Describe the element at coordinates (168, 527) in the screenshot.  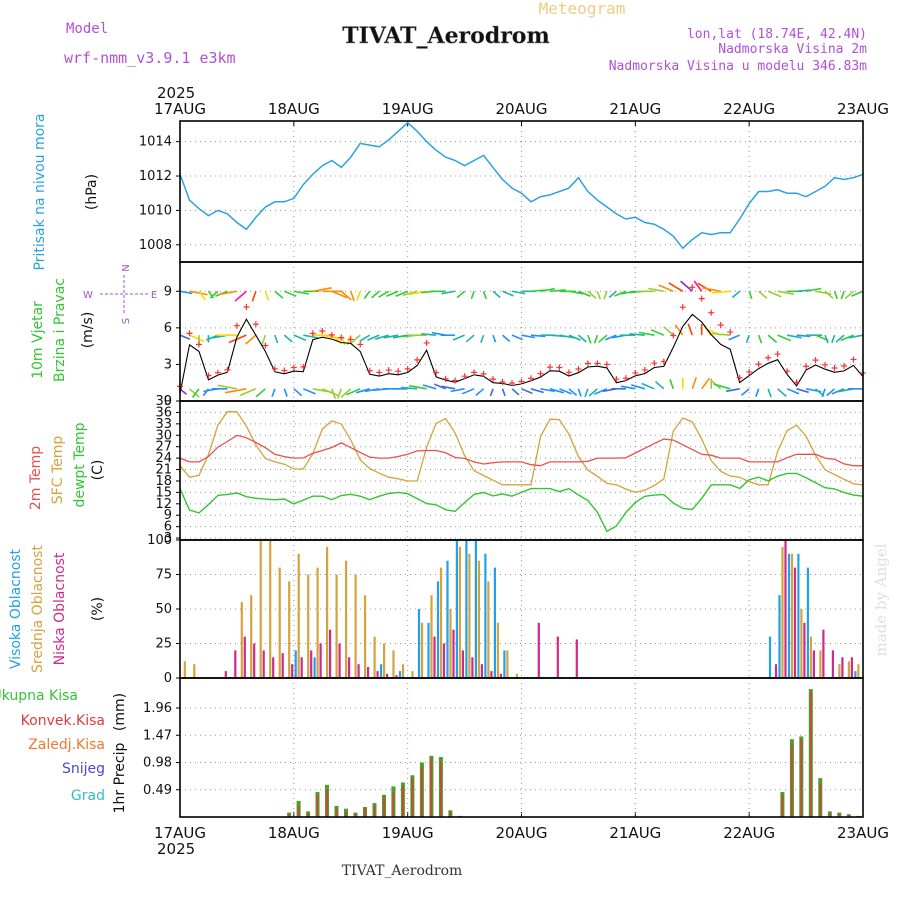
I see `temperature-ytick-label: 6` at that location.